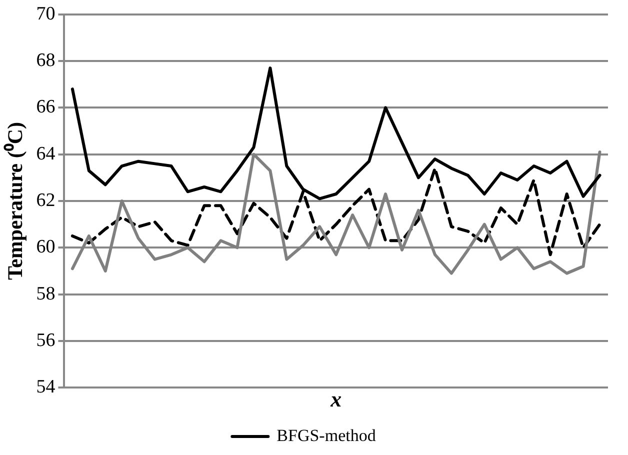  Describe the element at coordinates (46, 200) in the screenshot. I see `y-tick-label: 62` at that location.